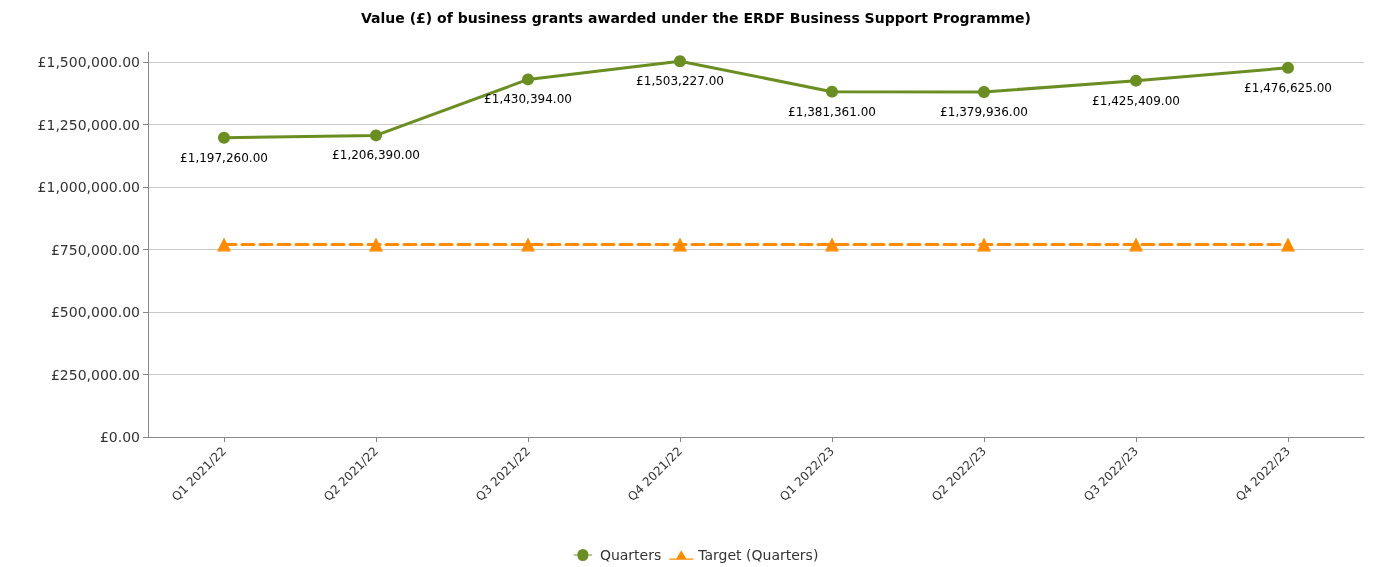 This screenshot has width=1392, height=567. Describe the element at coordinates (88, 124) in the screenshot. I see `y-tick-label: £1,250,000.00` at that location.